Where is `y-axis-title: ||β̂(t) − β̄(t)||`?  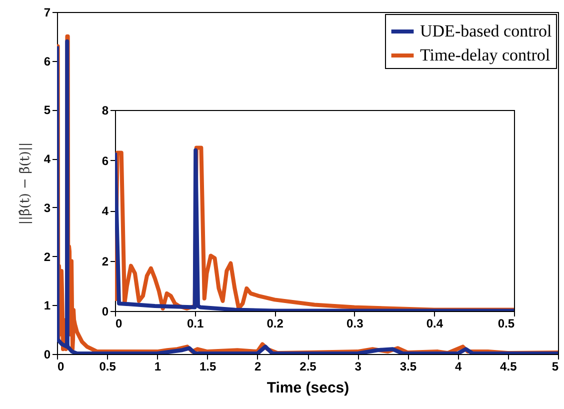
y-axis-title: ||β̂(t) − β̄(t)|| is located at coordinates (25, 183).